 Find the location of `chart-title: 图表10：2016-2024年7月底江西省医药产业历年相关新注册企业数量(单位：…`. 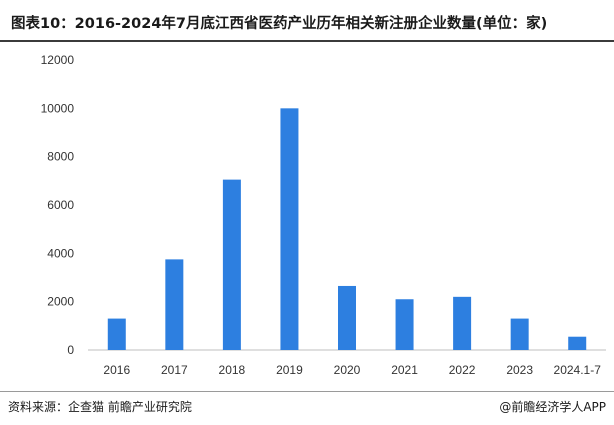

chart-title: 图表10：2016-2024年7月底江西省医药产业历年相关新注册企业数量(单位：… is located at coordinates (279, 24).